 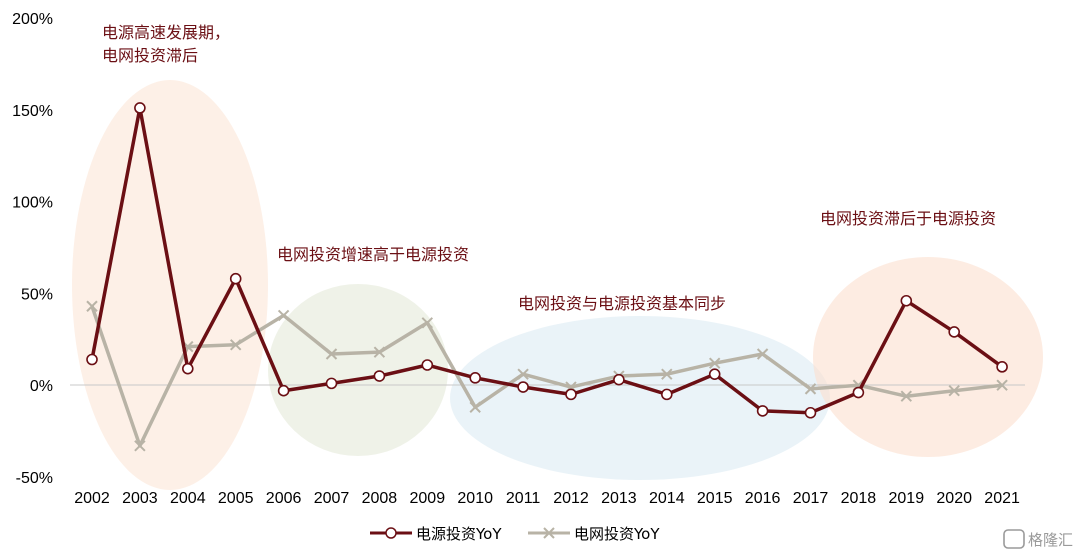 What do you see at coordinates (140, 498) in the screenshot?
I see `x-tick-label: 2003` at bounding box center [140, 498].